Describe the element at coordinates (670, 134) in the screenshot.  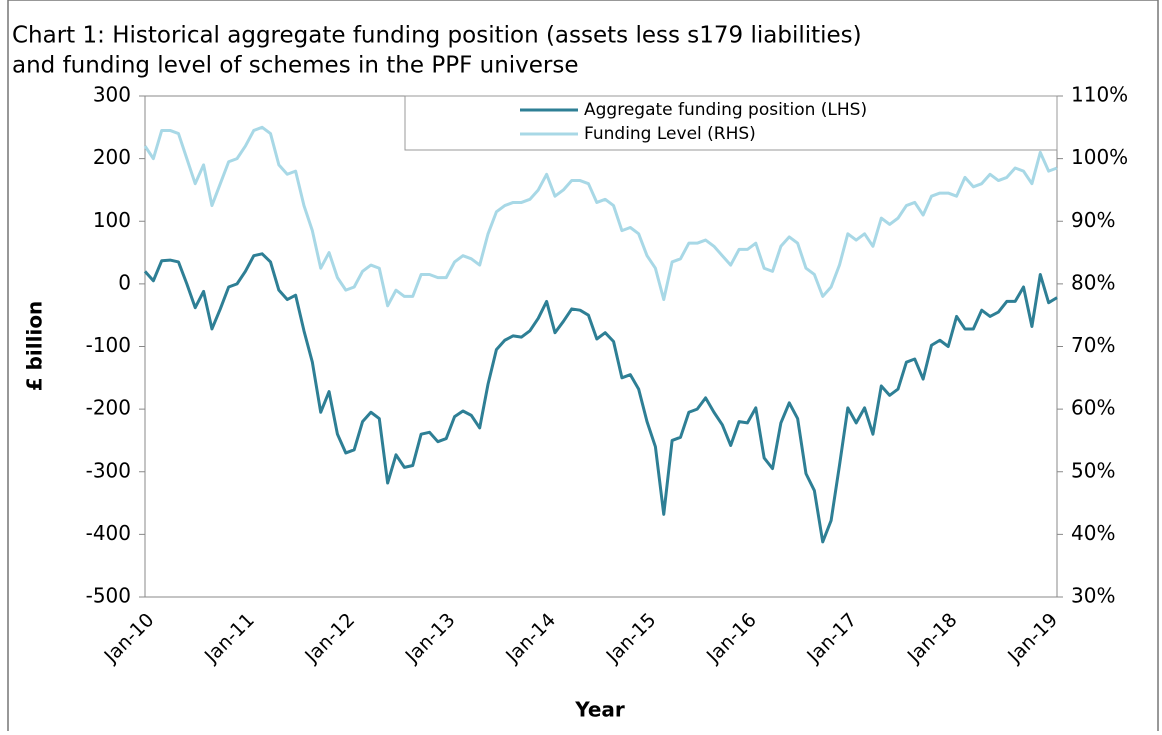
I see `legend-label: Funding Level (RHS)` at that location.